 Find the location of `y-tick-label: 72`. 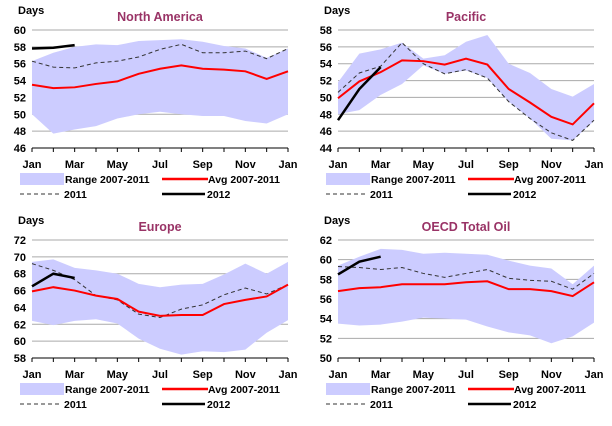

y-tick-label: 72 is located at coordinates (20, 241).